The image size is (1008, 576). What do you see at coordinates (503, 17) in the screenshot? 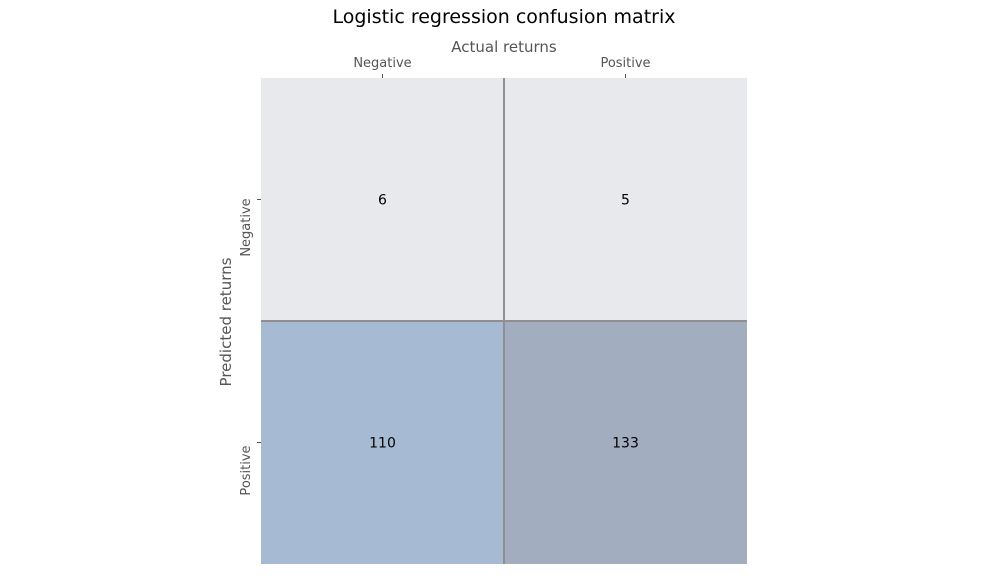
I see `chart-title: Logistic regression confusion matrix` at bounding box center [503, 17].